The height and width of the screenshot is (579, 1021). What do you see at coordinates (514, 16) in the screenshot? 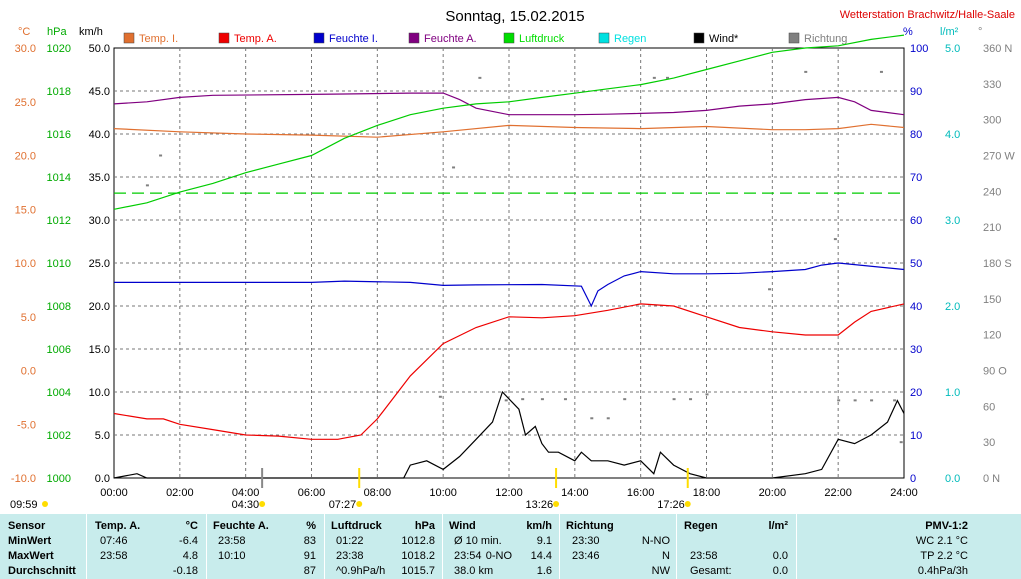
I see `chart-title: Sonntag, 15.02.2015` at bounding box center [514, 16].